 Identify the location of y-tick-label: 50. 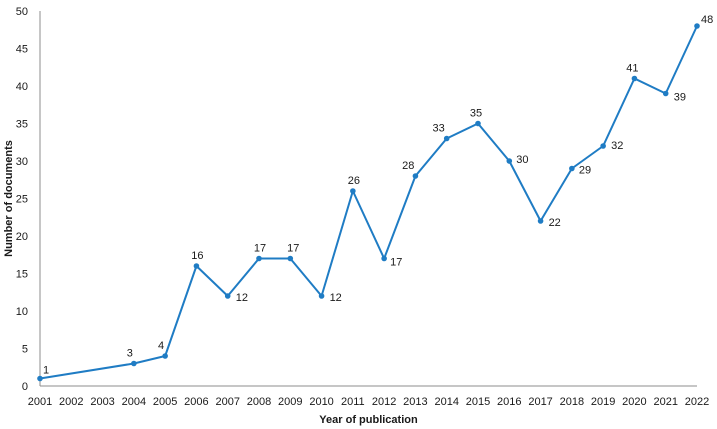
(22, 12).